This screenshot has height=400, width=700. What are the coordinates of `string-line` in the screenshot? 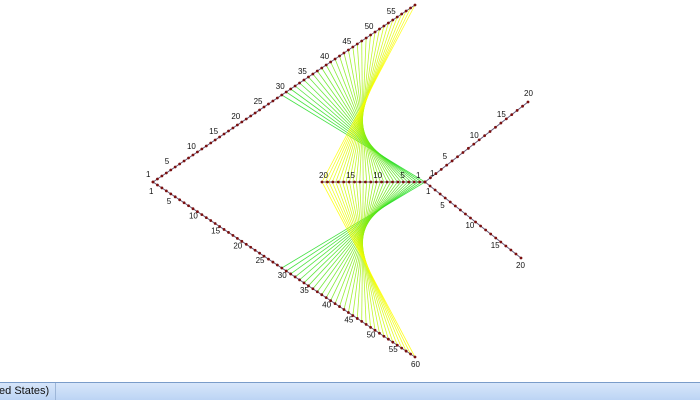 It's located at (368, 269).